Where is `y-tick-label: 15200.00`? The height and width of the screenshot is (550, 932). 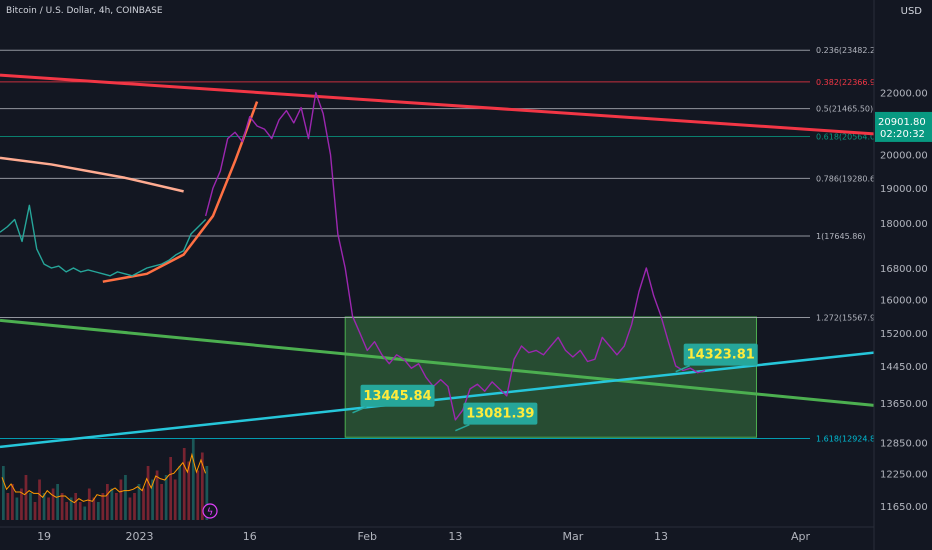
y-tick-label: 15200.00 is located at coordinates (904, 334).